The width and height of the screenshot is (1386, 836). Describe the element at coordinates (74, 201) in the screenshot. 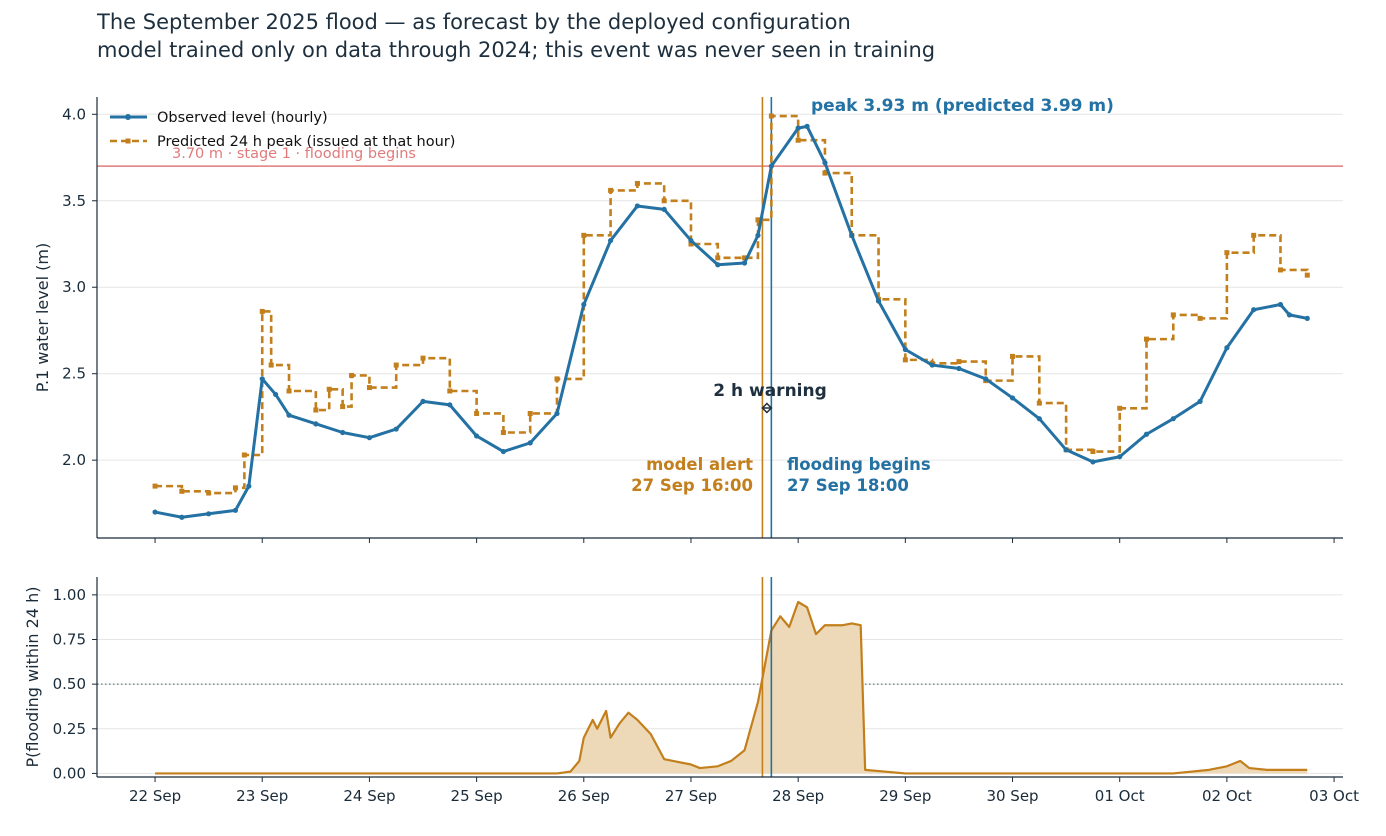

I see `top-y-tick-label: 3.5` at that location.